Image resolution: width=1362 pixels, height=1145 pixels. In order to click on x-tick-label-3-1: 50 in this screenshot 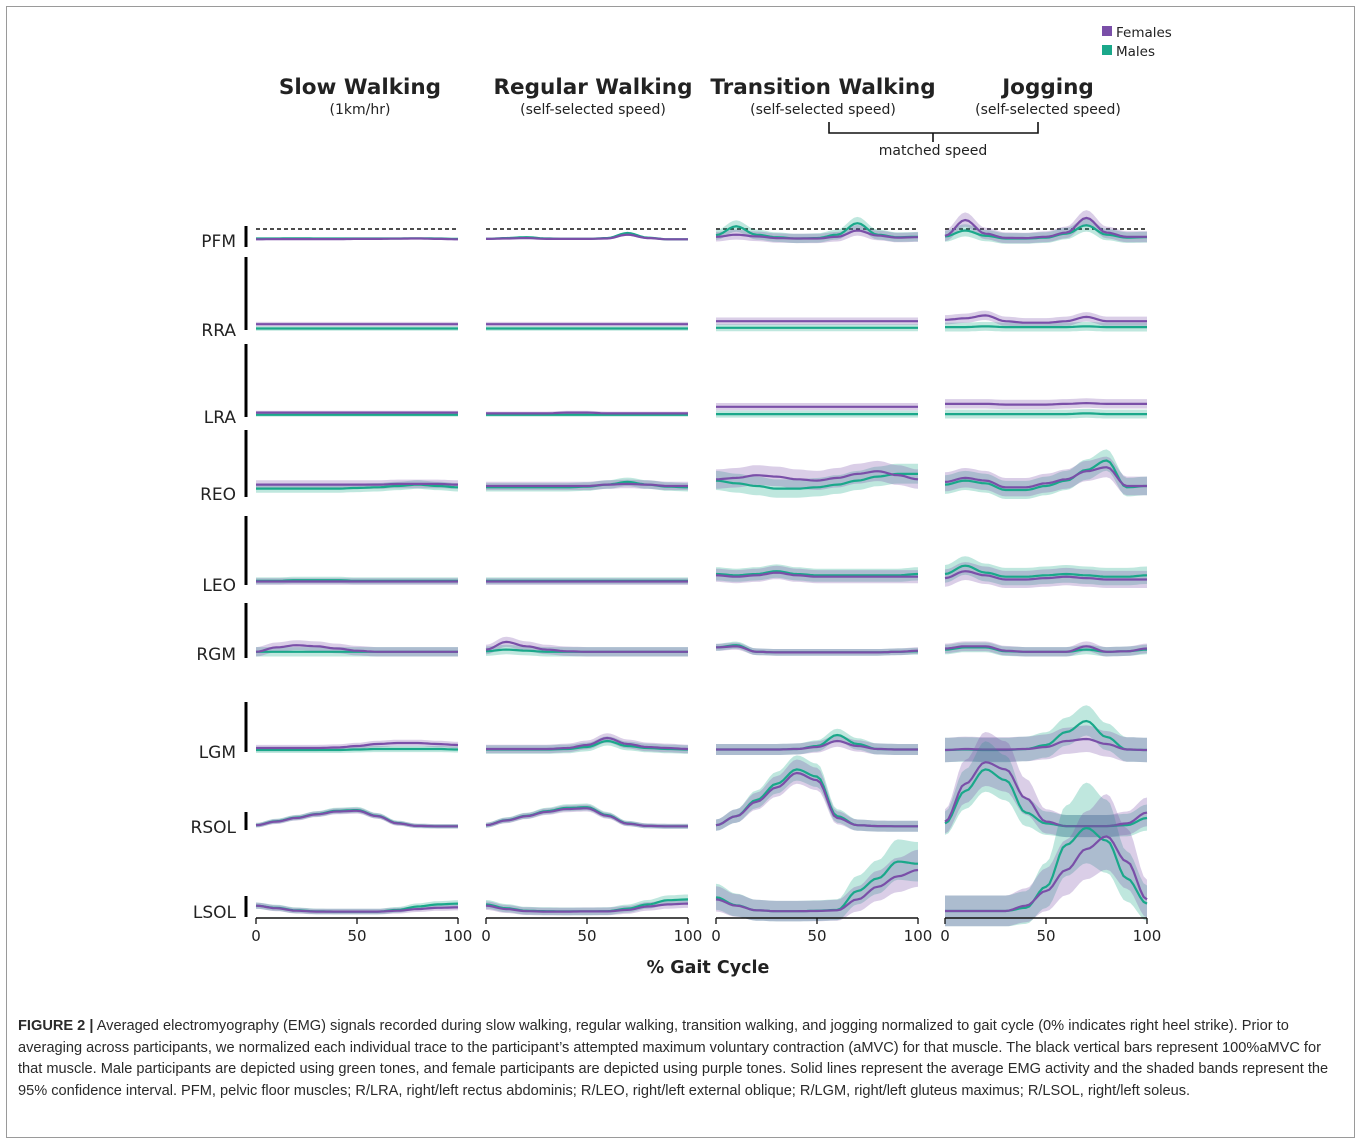, I will do `click(1045, 936)`.